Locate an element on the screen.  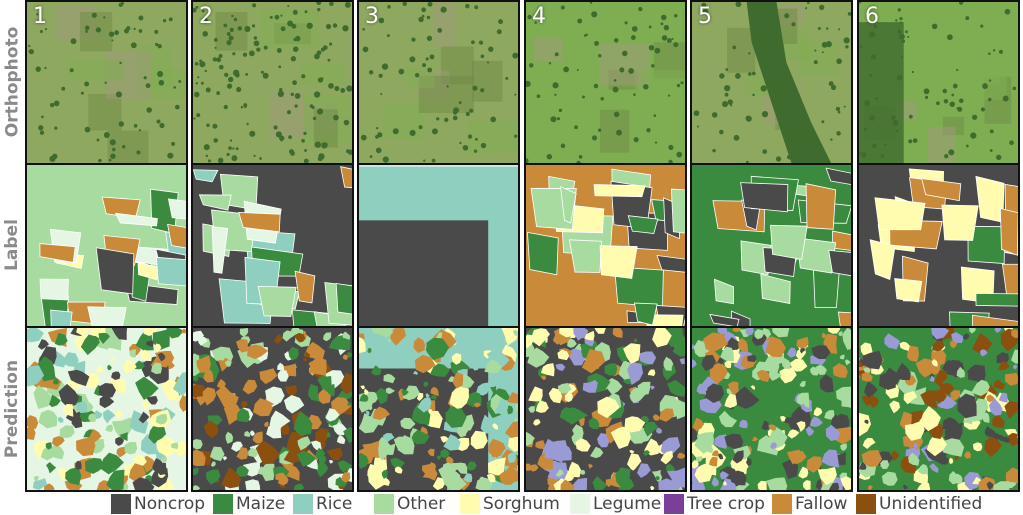
legend-item-fallow: Fallow is located at coordinates (809, 503).